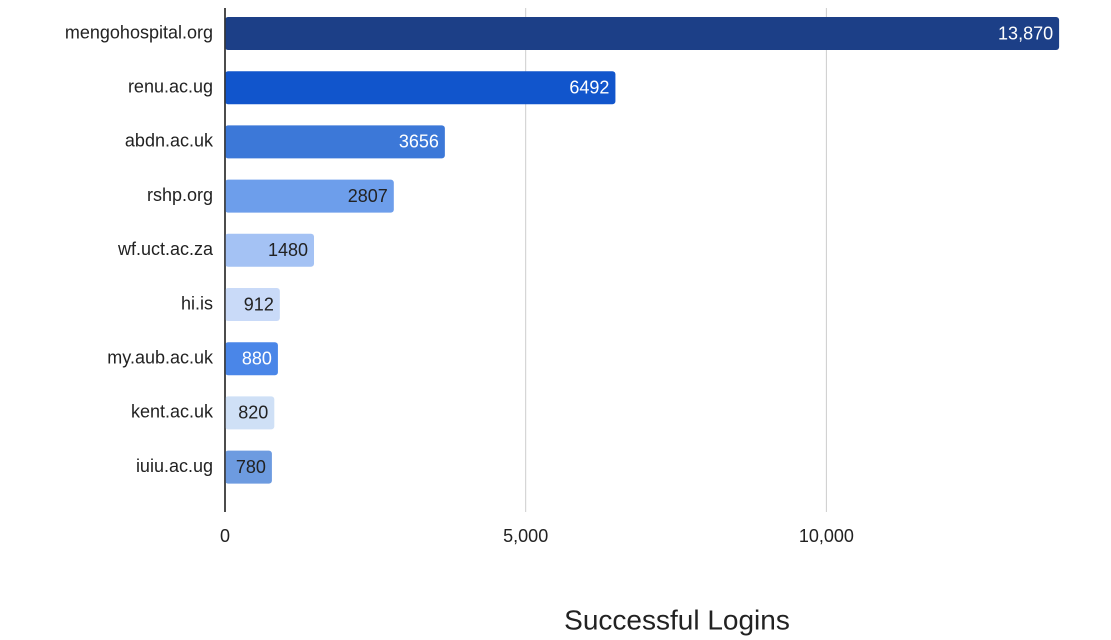 The width and height of the screenshot is (1111, 640). Describe the element at coordinates (160, 357) in the screenshot. I see `y-tick-label: my.aub.ac.uk` at that location.